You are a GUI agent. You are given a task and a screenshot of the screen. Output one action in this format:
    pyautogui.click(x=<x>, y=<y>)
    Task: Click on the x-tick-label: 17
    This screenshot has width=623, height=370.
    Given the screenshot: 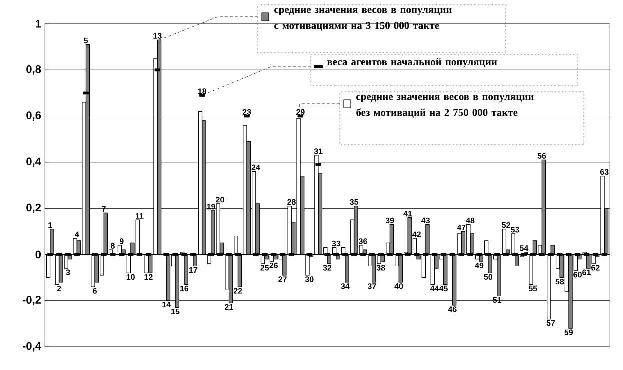 What is the action you would take?
    pyautogui.click(x=193, y=270)
    